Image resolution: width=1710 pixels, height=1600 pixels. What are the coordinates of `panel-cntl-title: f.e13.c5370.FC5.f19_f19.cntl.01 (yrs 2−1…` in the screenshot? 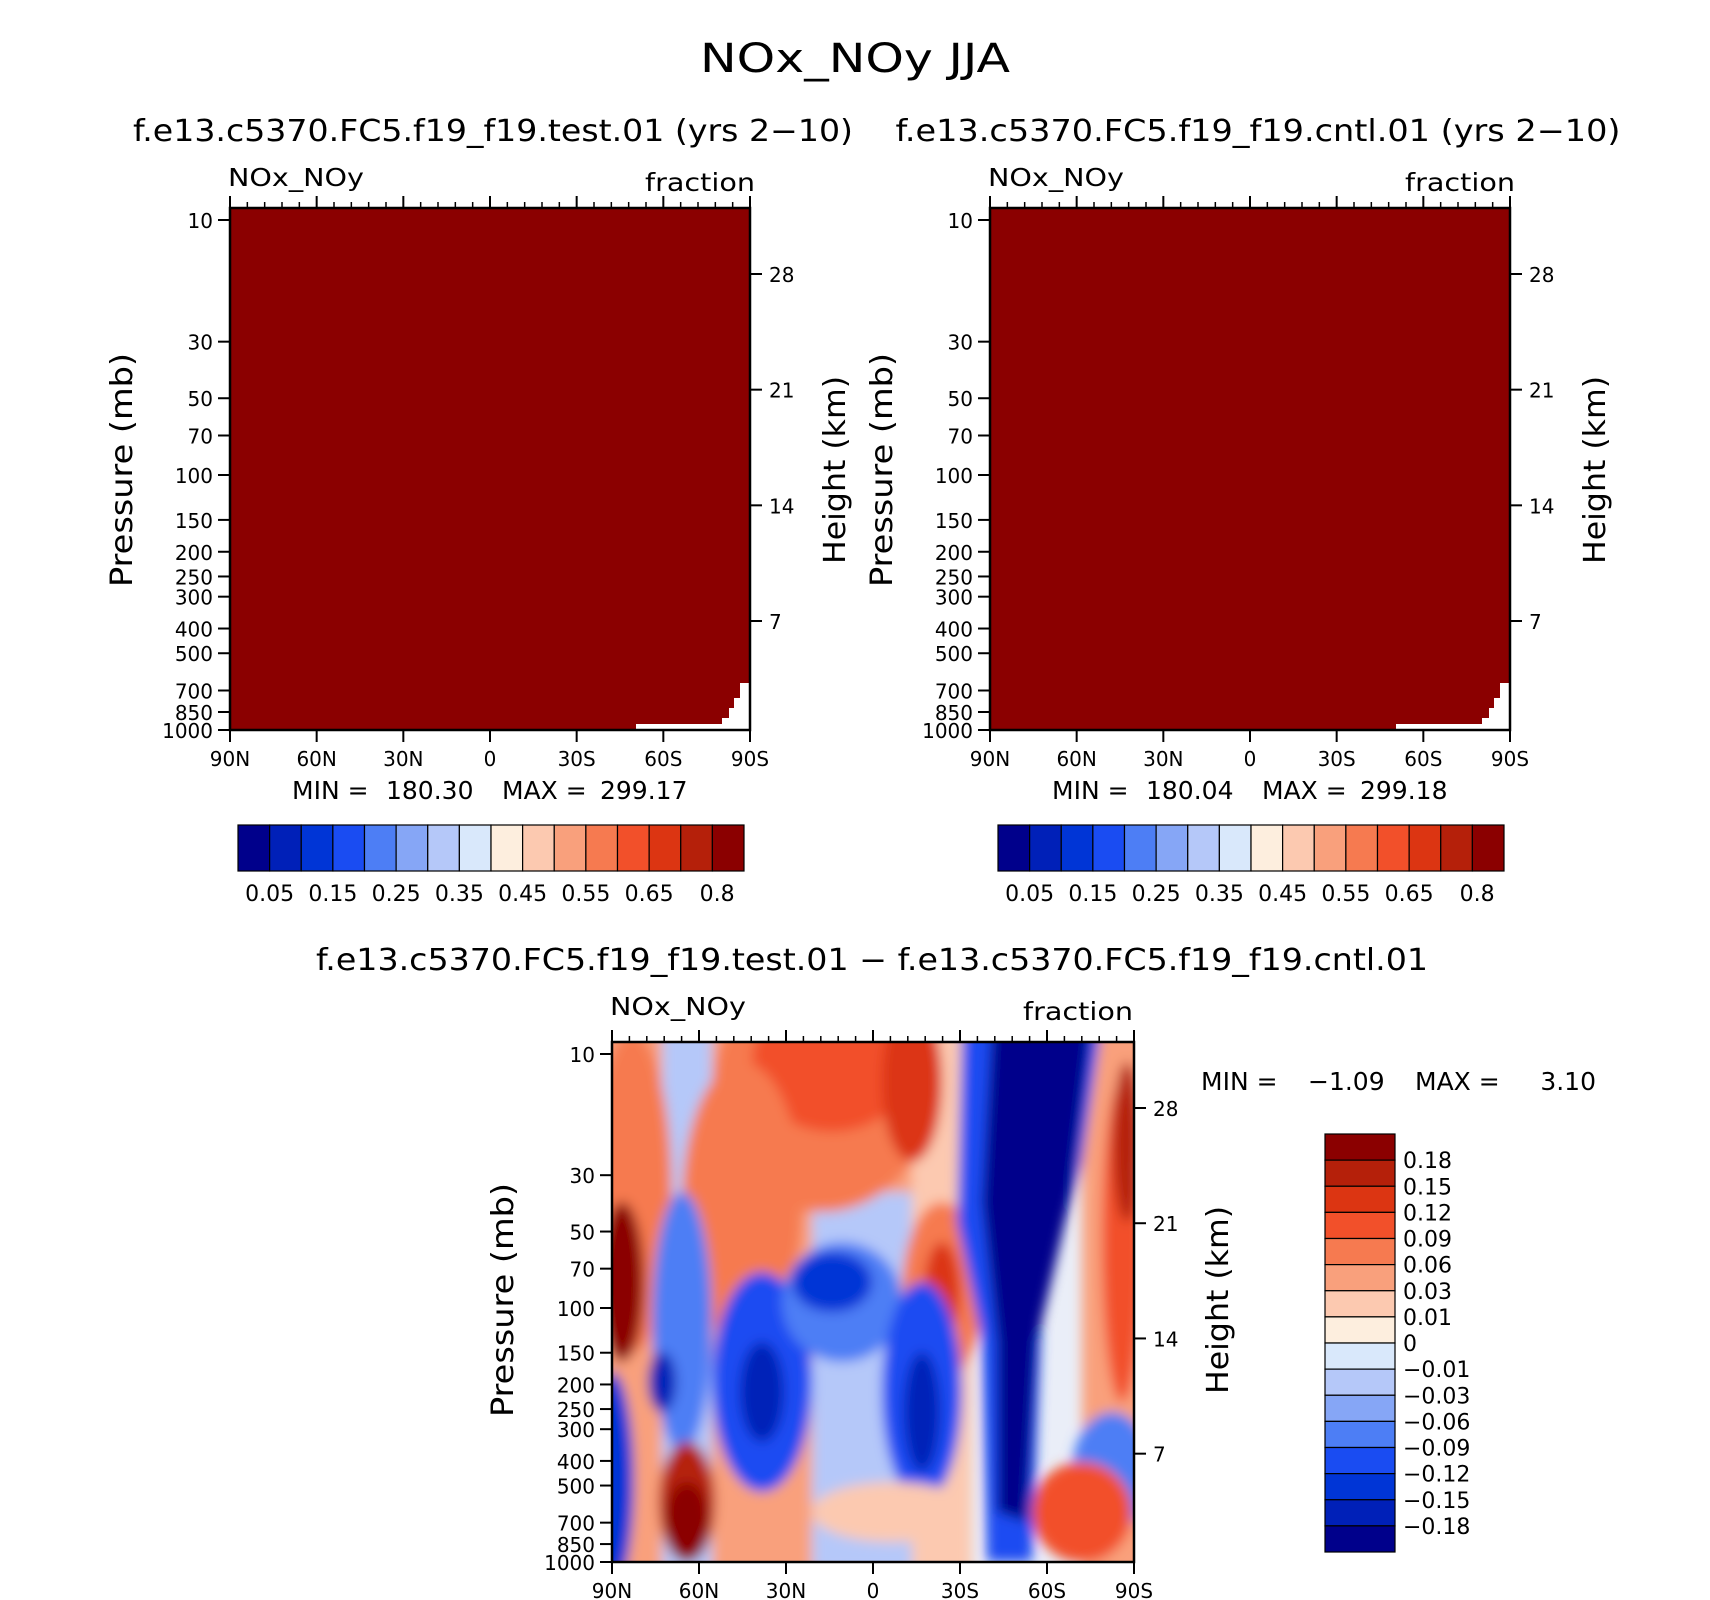 It's located at (1258, 131).